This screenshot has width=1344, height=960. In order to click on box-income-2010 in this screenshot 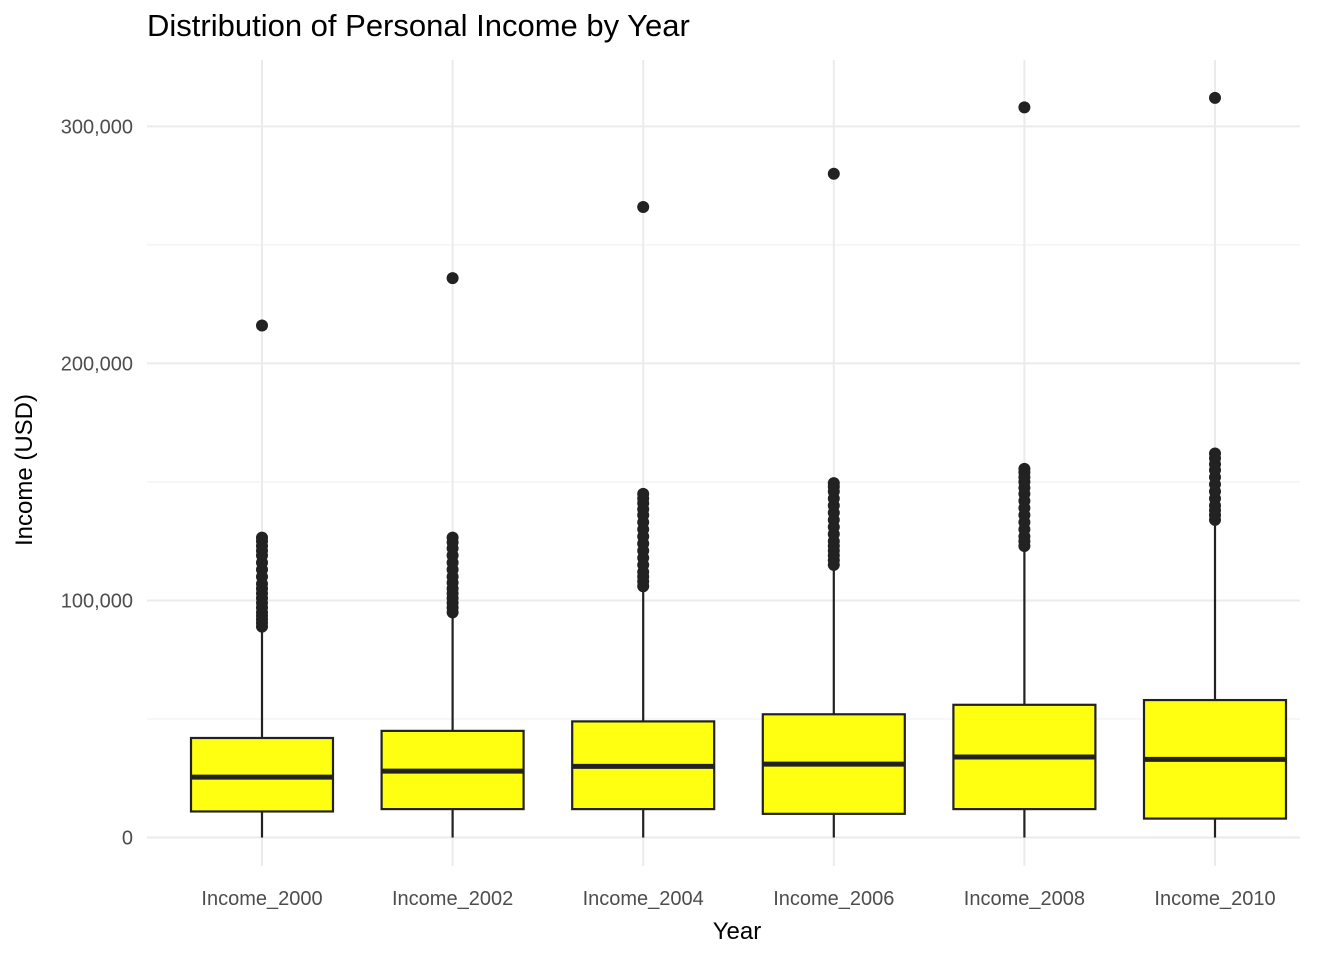, I will do `click(1215, 464)`.